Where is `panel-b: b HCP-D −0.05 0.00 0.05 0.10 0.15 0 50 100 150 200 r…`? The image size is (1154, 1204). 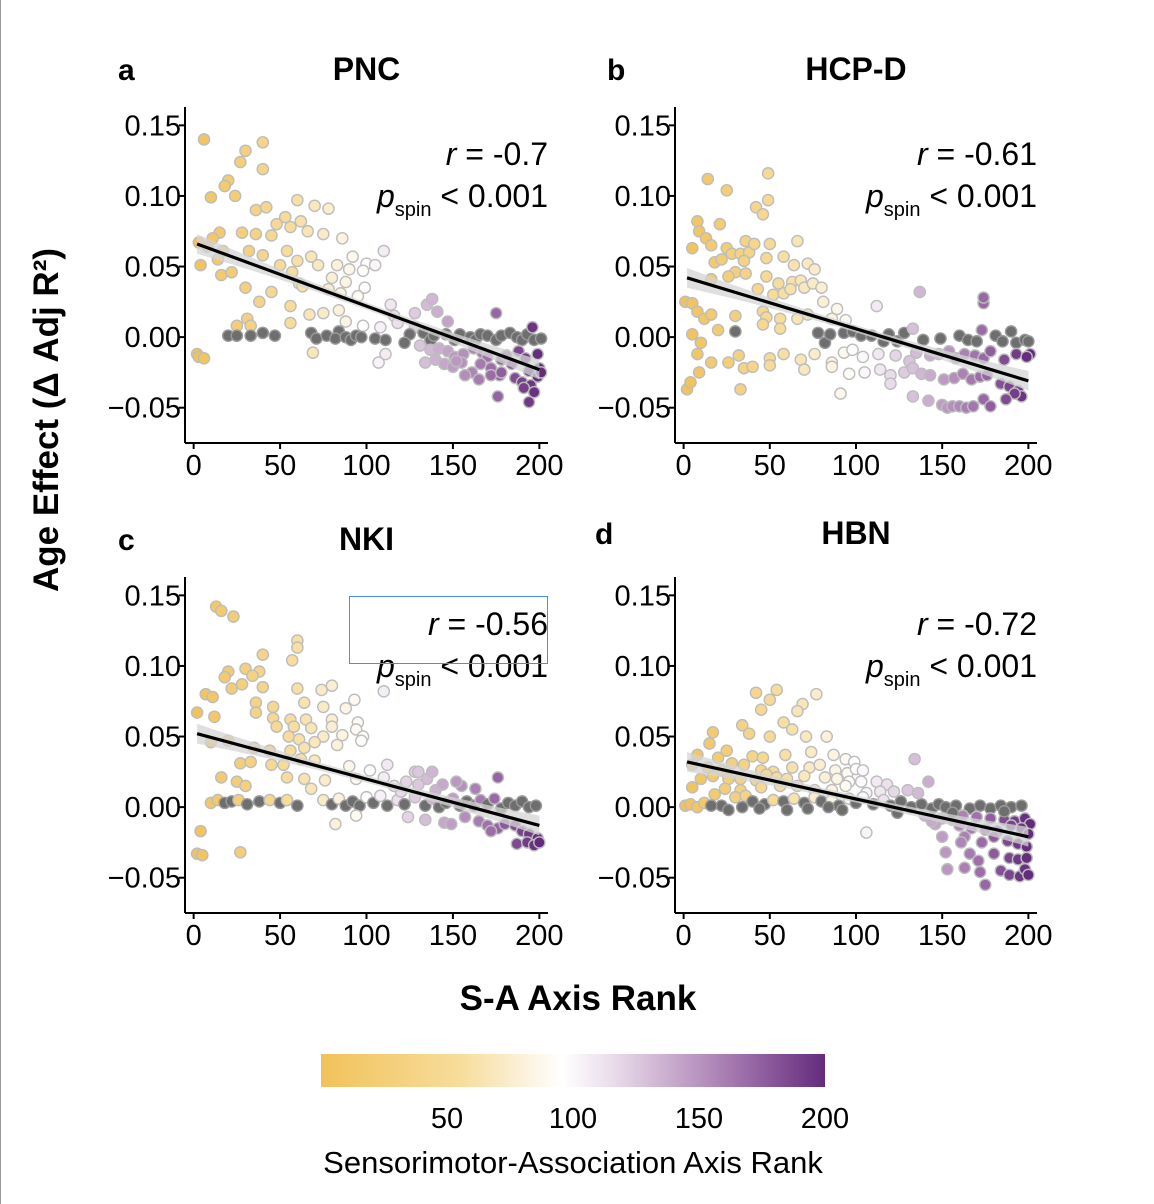 panel-b: b HCP-D −0.05 0.00 0.05 0.10 0.15 0 50 100 150 200 r… is located at coordinates (825, 266).